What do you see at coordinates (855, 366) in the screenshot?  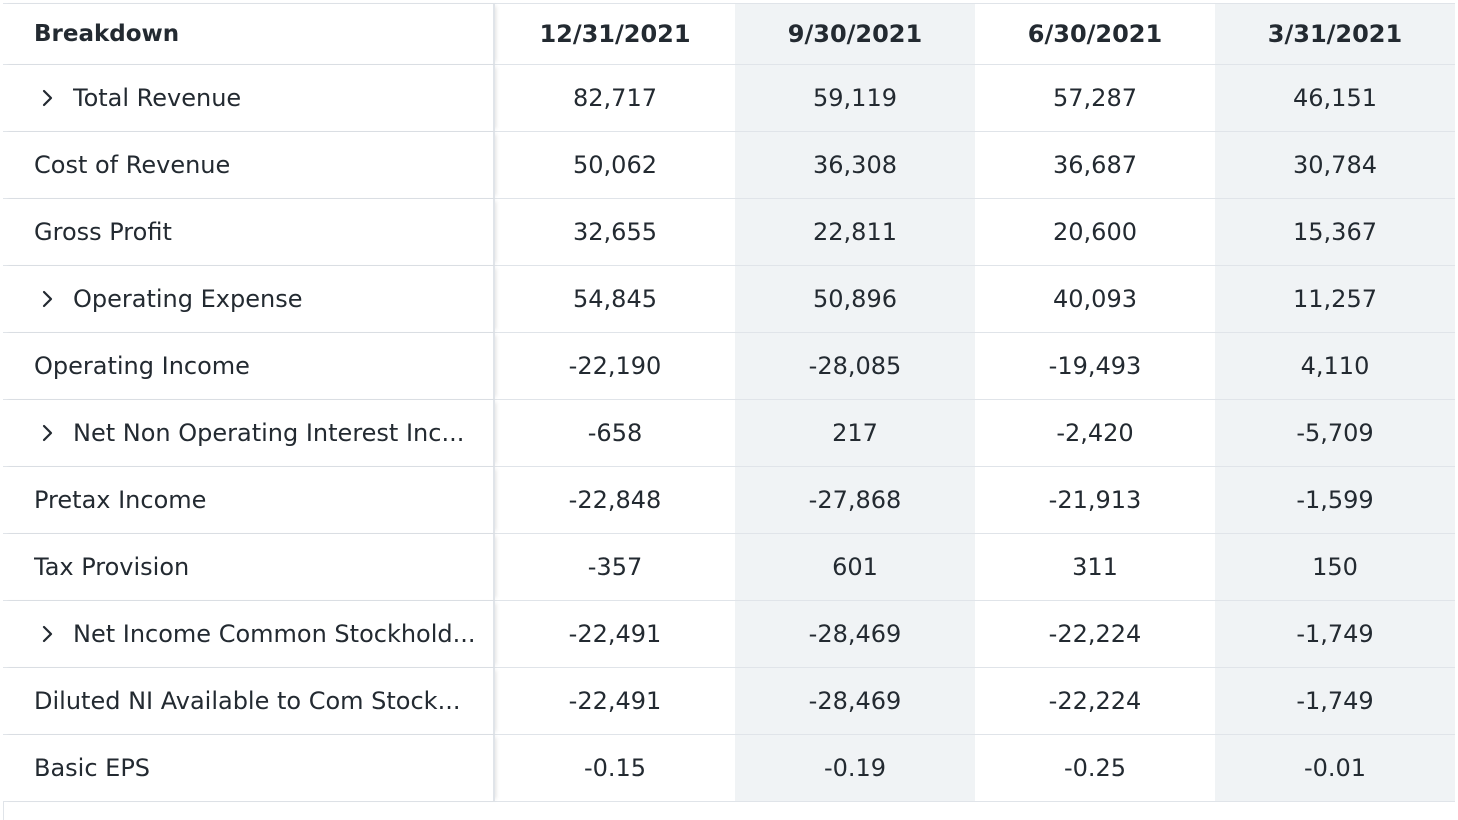 I see `value-cell: -28,085` at bounding box center [855, 366].